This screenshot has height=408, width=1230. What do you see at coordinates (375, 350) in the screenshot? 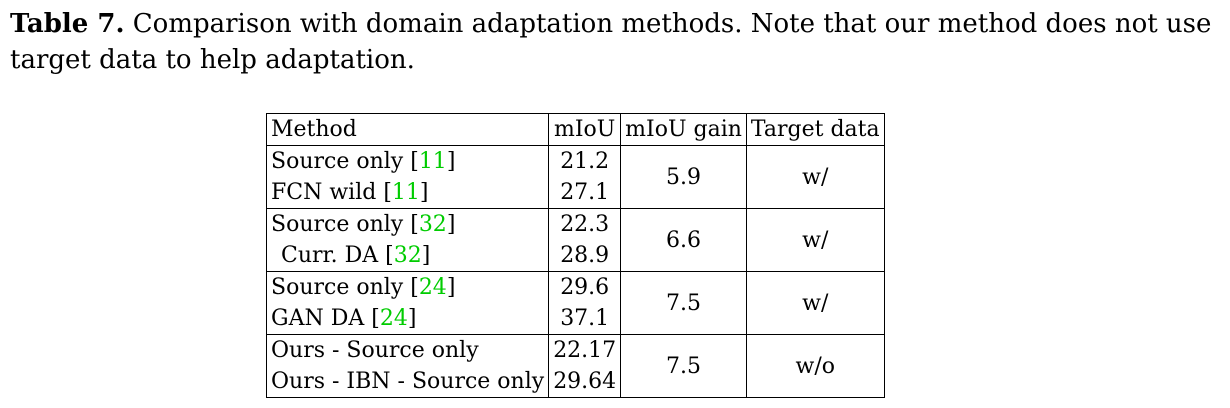
I see `method-name: Ours - Source only` at bounding box center [375, 350].